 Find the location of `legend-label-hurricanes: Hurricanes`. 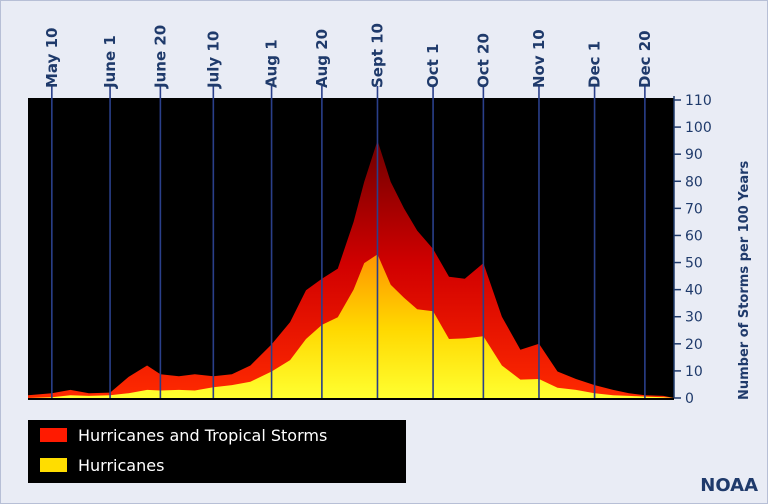

legend-label-hurricanes: Hurricanes is located at coordinates (121, 465).